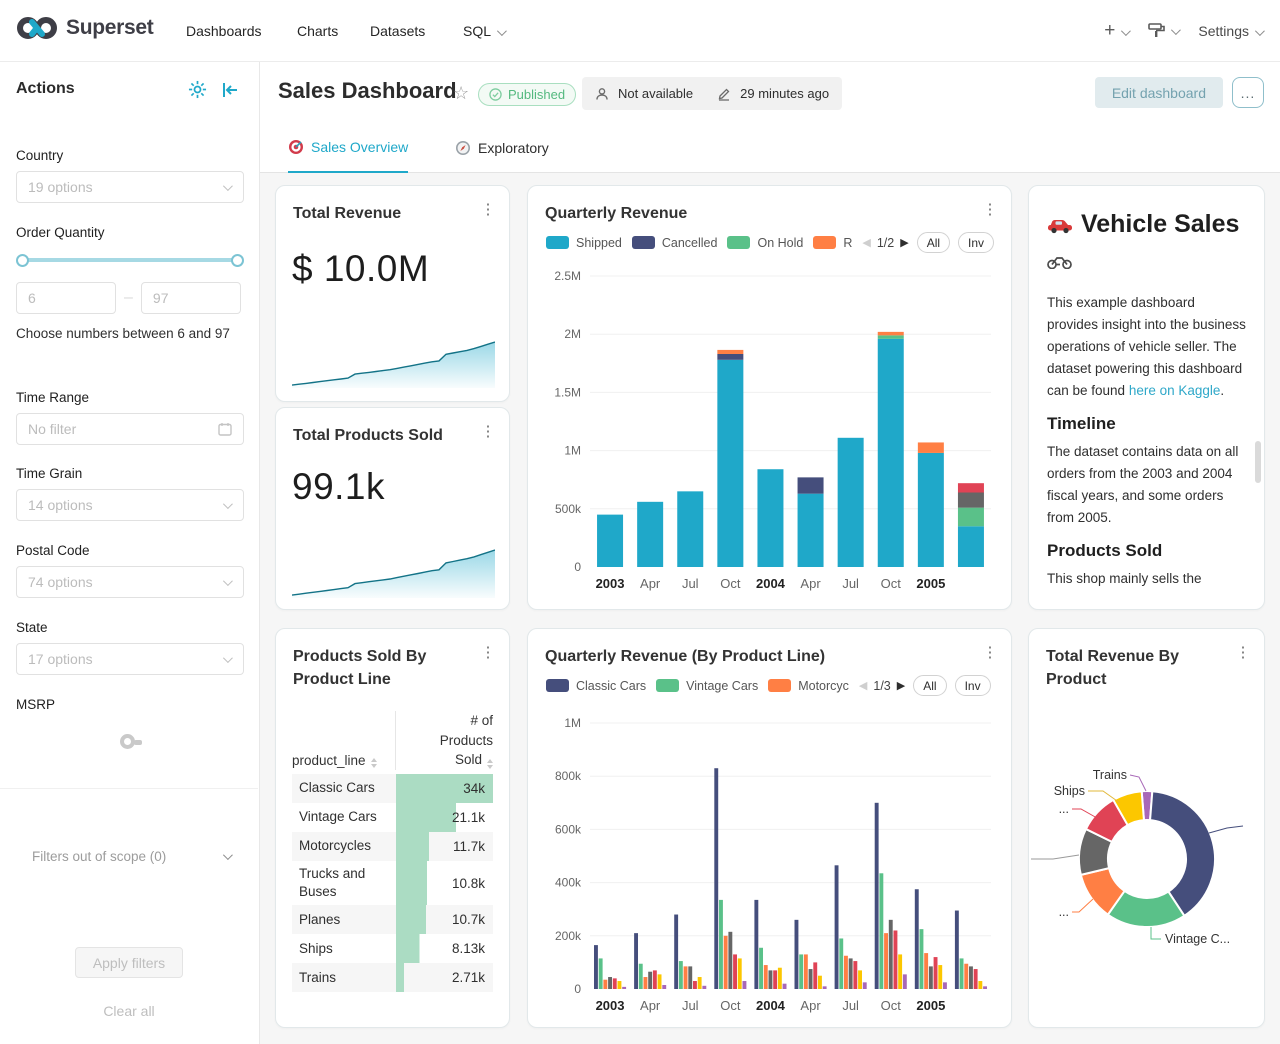 The image size is (1280, 1044). I want to click on legend-item: Cancelled, so click(674, 243).